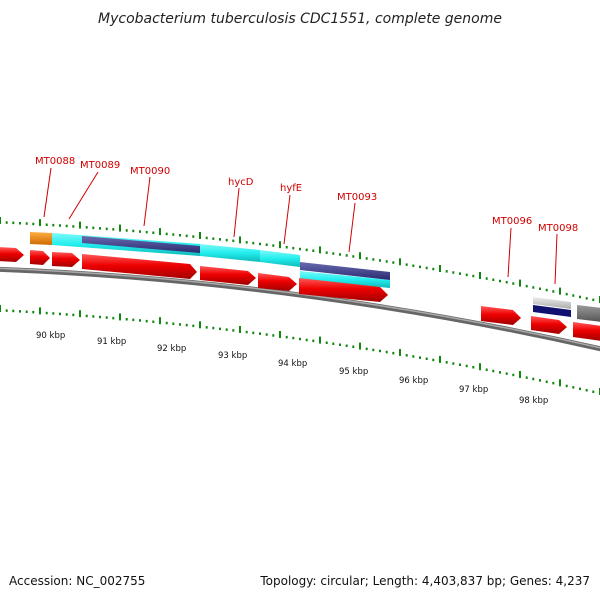  I want to click on feature-navy, so click(552, 311).